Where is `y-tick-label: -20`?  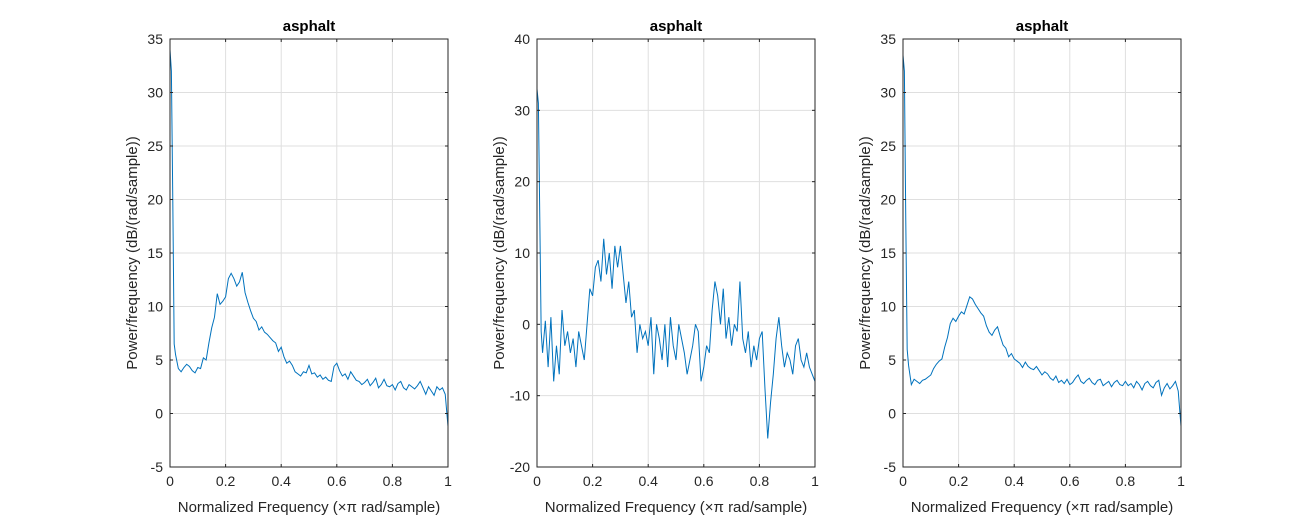 y-tick-label: -20 is located at coordinates (520, 467).